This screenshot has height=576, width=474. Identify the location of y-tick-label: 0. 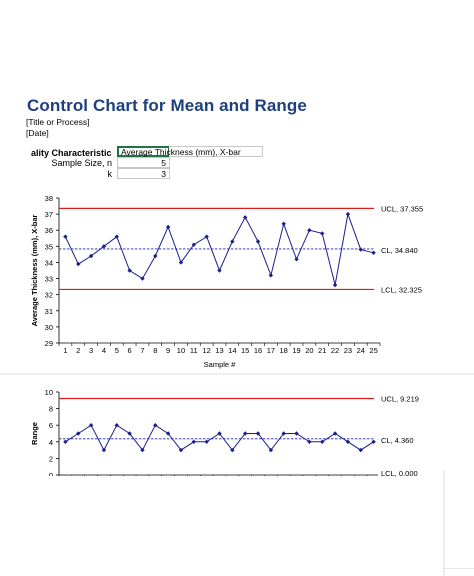
(51, 475).